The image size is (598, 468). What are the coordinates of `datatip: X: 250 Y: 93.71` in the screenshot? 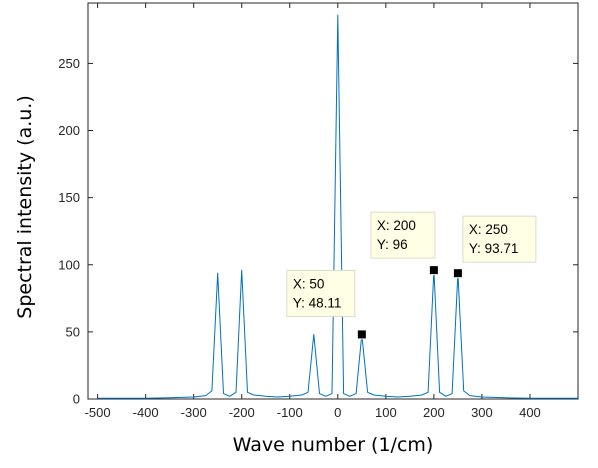 It's located at (494, 247).